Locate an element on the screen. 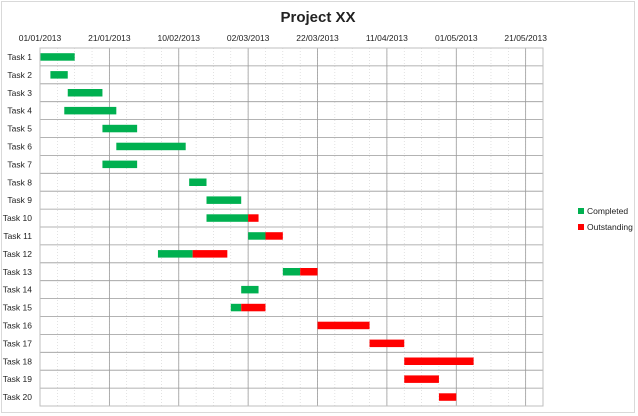 This screenshot has width=638, height=416. completed-legend-swatch is located at coordinates (581, 211).